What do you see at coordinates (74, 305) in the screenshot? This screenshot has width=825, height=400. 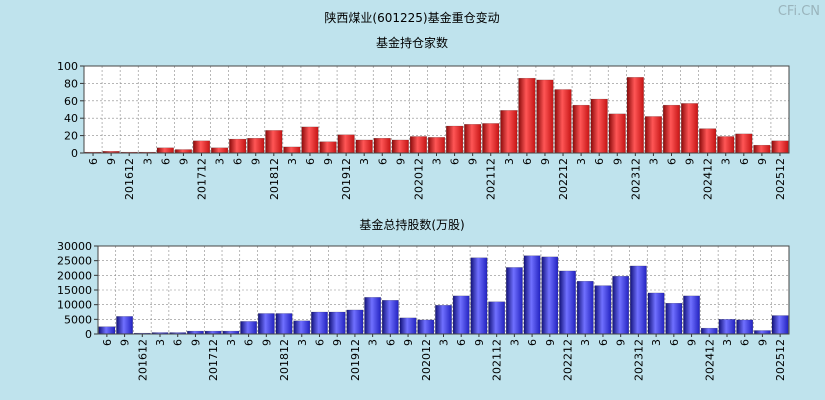 I see `y-tick-label: 10000` at bounding box center [74, 305].